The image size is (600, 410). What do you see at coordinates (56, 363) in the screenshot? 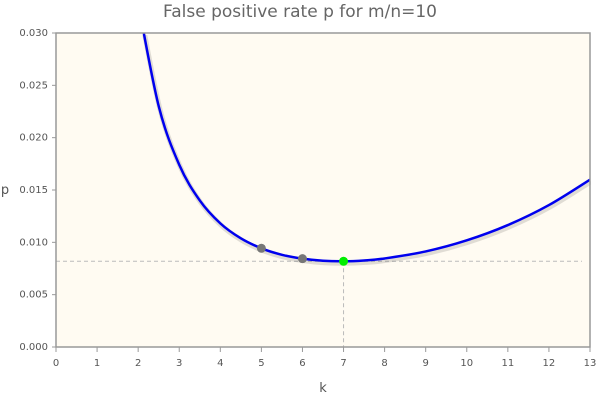
I see `x-tick-label: 0` at bounding box center [56, 363].